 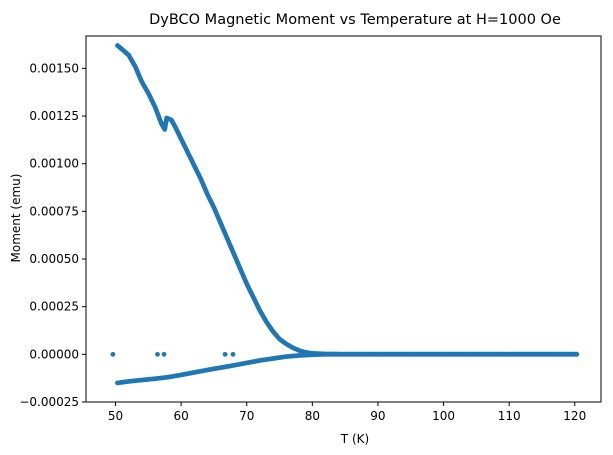 I want to click on y-tick-label: 0.00000, so click(x=54, y=354).